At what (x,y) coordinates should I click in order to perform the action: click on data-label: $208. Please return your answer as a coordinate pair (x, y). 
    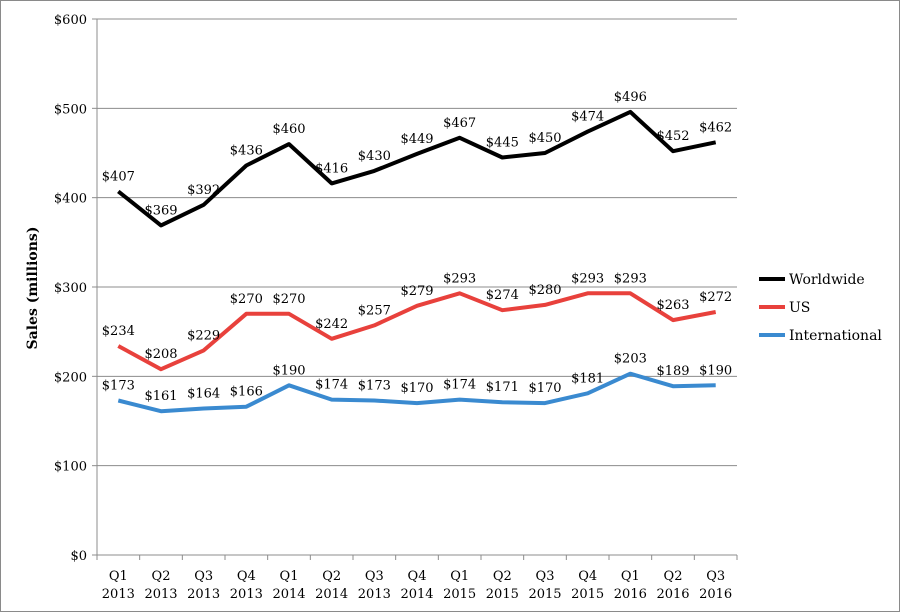
    Looking at the image, I should click on (160, 354).